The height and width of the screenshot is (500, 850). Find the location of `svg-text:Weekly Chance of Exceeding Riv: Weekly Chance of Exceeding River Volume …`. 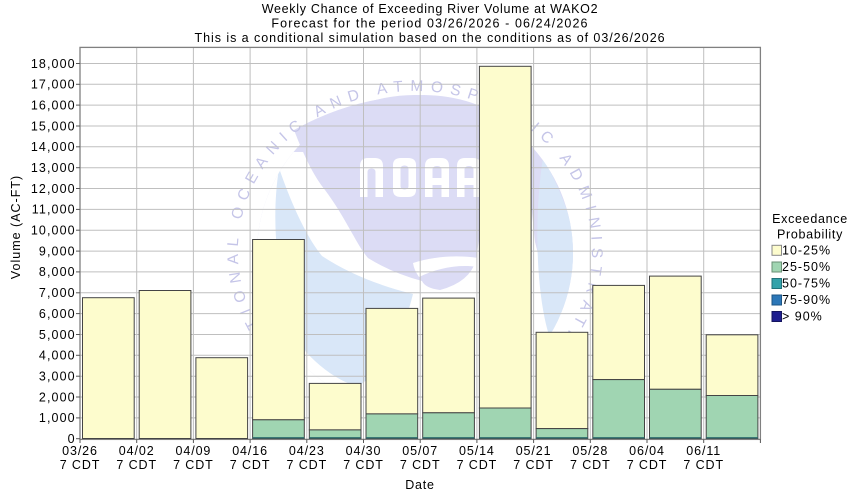

svg-text:Weekly Chance of Exceeding Riv: Weekly Chance of Exceeding River Volume … is located at coordinates (430, 9).